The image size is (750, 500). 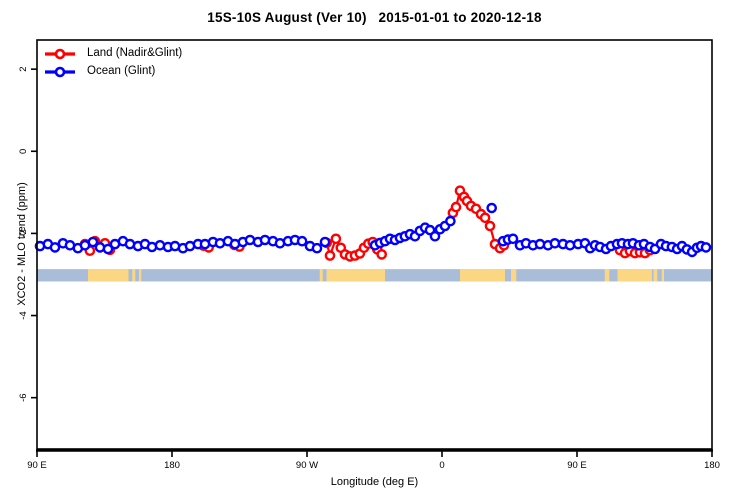 What do you see at coordinates (441, 465) in the screenshot?
I see `x-tick-label: 0` at bounding box center [441, 465].